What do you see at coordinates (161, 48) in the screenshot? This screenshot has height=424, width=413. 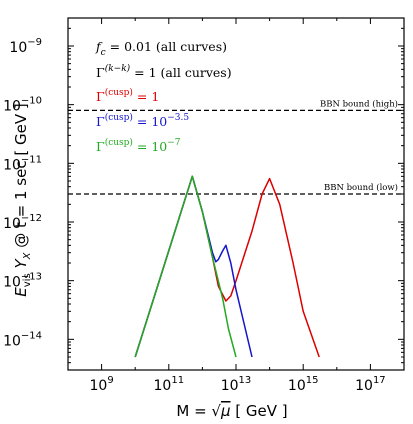 I see `annotation-fc: fc = 0.01 (all curves)` at bounding box center [161, 48].